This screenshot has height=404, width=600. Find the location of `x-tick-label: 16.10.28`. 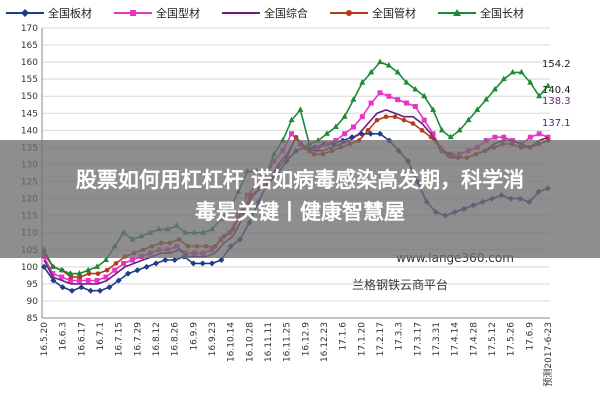

x-tick-label: 16.10.28 is located at coordinates (250, 342).